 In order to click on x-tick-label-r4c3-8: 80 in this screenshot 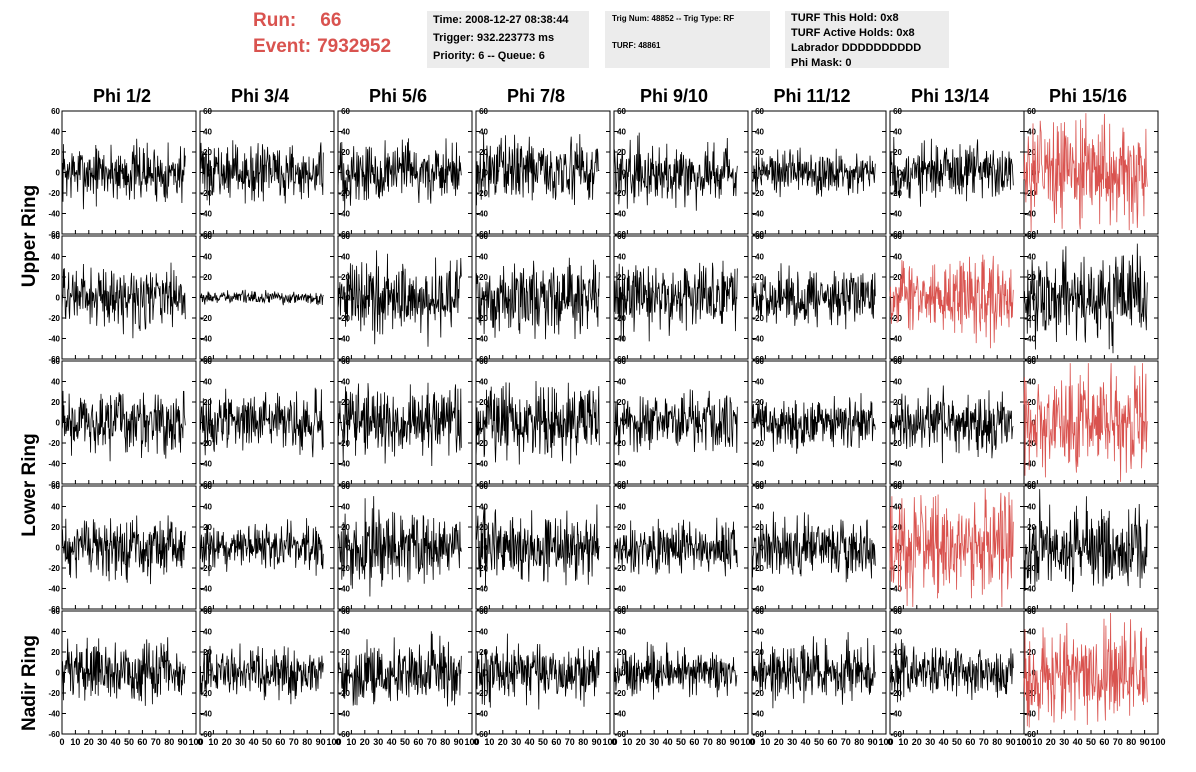, I will do `click(583, 742)`.